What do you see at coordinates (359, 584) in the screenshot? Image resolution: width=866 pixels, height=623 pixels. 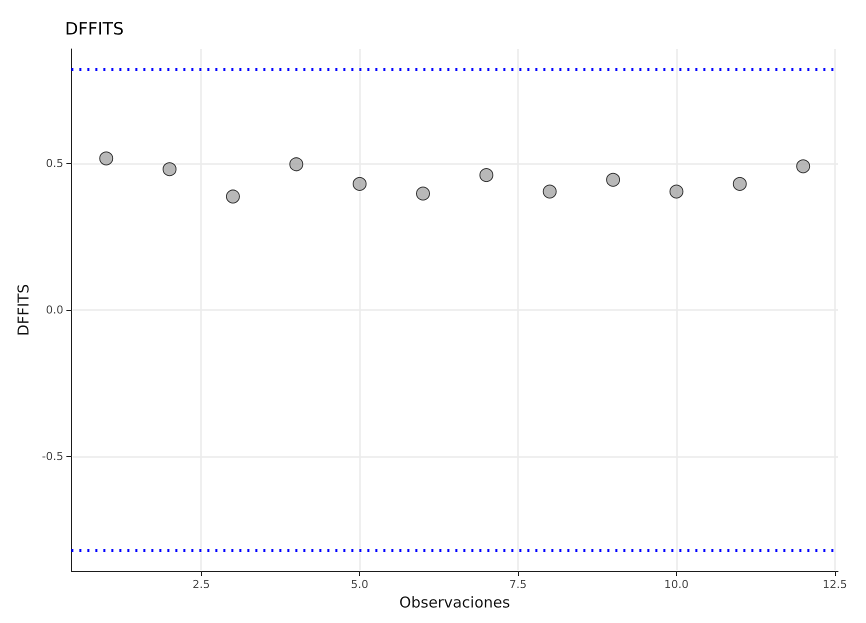 I see `x-tick-label: 5.0` at bounding box center [359, 584].